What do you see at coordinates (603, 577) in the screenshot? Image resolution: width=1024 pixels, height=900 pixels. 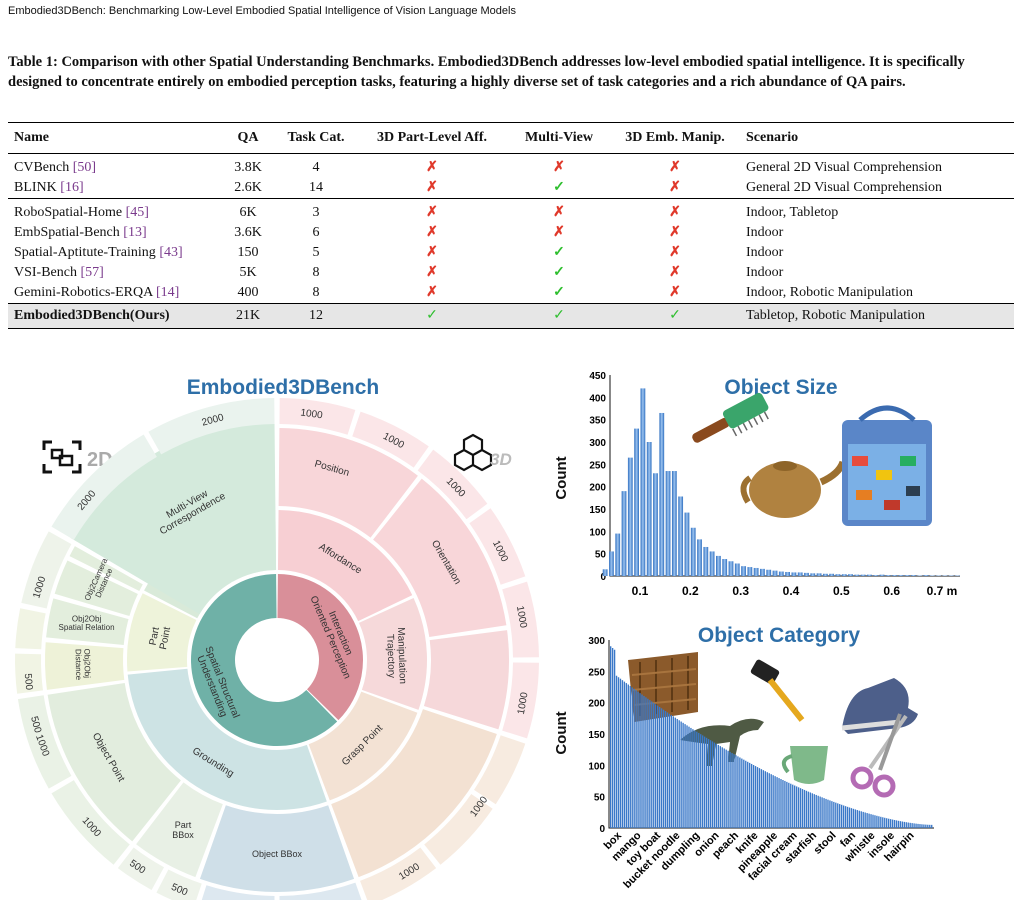 I see `size-ytick: 0` at bounding box center [603, 577].